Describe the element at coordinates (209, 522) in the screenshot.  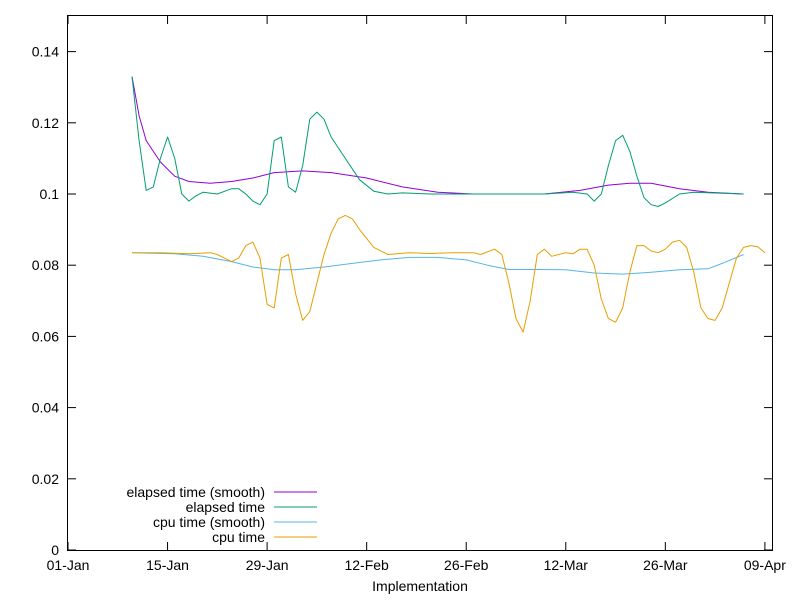
I see `legend-label: cpu time (smooth)` at that location.